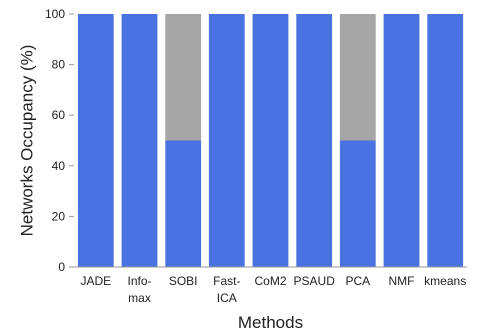 Image resolution: width=492 pixels, height=336 pixels. What do you see at coordinates (59, 140) in the screenshot?
I see `y-axis-ticks: 0 20 40 60 80 100` at bounding box center [59, 140].